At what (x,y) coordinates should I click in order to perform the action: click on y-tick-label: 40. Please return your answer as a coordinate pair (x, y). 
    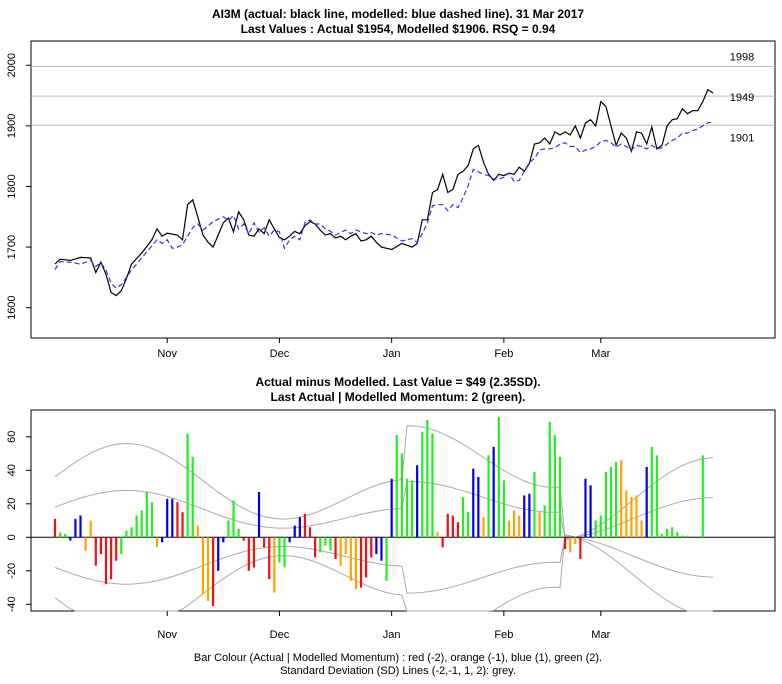
    Looking at the image, I should click on (12, 470).